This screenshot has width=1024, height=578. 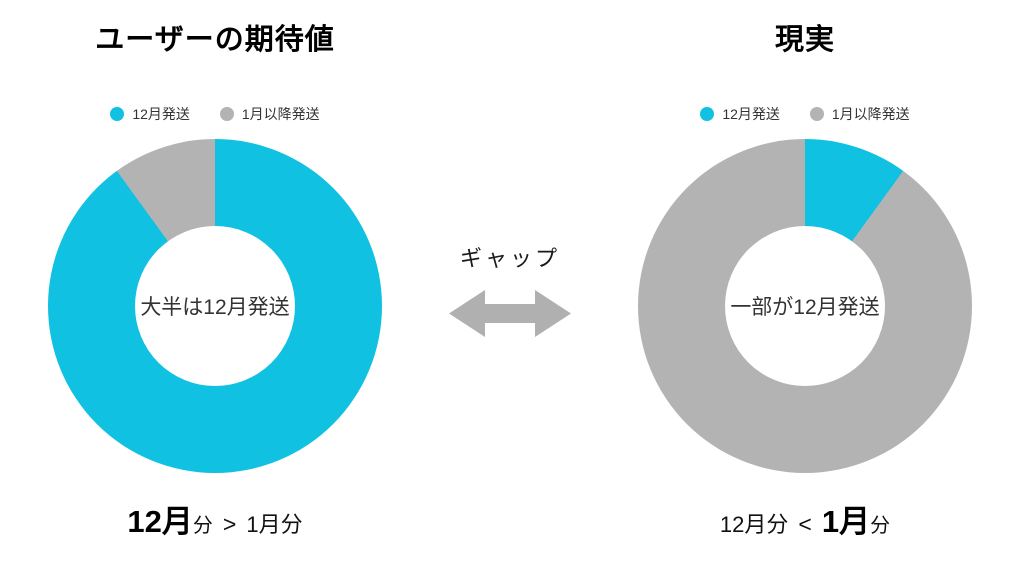 I want to click on reality-center-label: 一部が12月発送, so click(x=805, y=307).